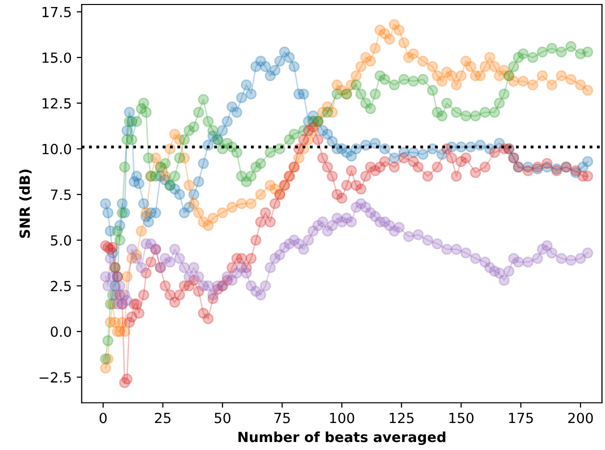 The image size is (605, 450). What do you see at coordinates (342, 418) in the screenshot?
I see `x-tick-label: 100` at bounding box center [342, 418].